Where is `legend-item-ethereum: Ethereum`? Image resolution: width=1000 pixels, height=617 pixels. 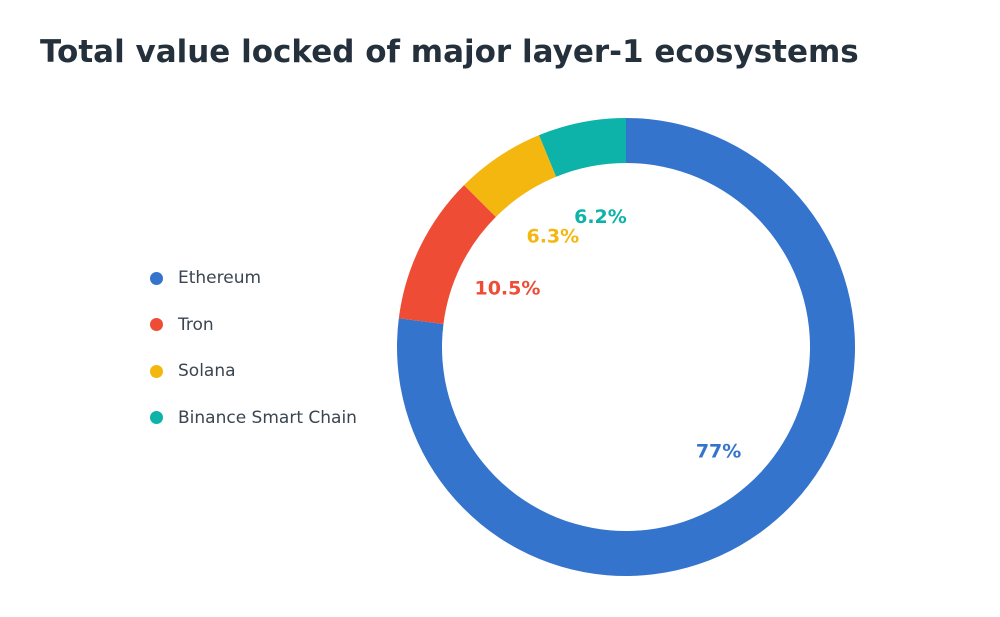
legend-item-ethereum: Ethereum is located at coordinates (253, 278).